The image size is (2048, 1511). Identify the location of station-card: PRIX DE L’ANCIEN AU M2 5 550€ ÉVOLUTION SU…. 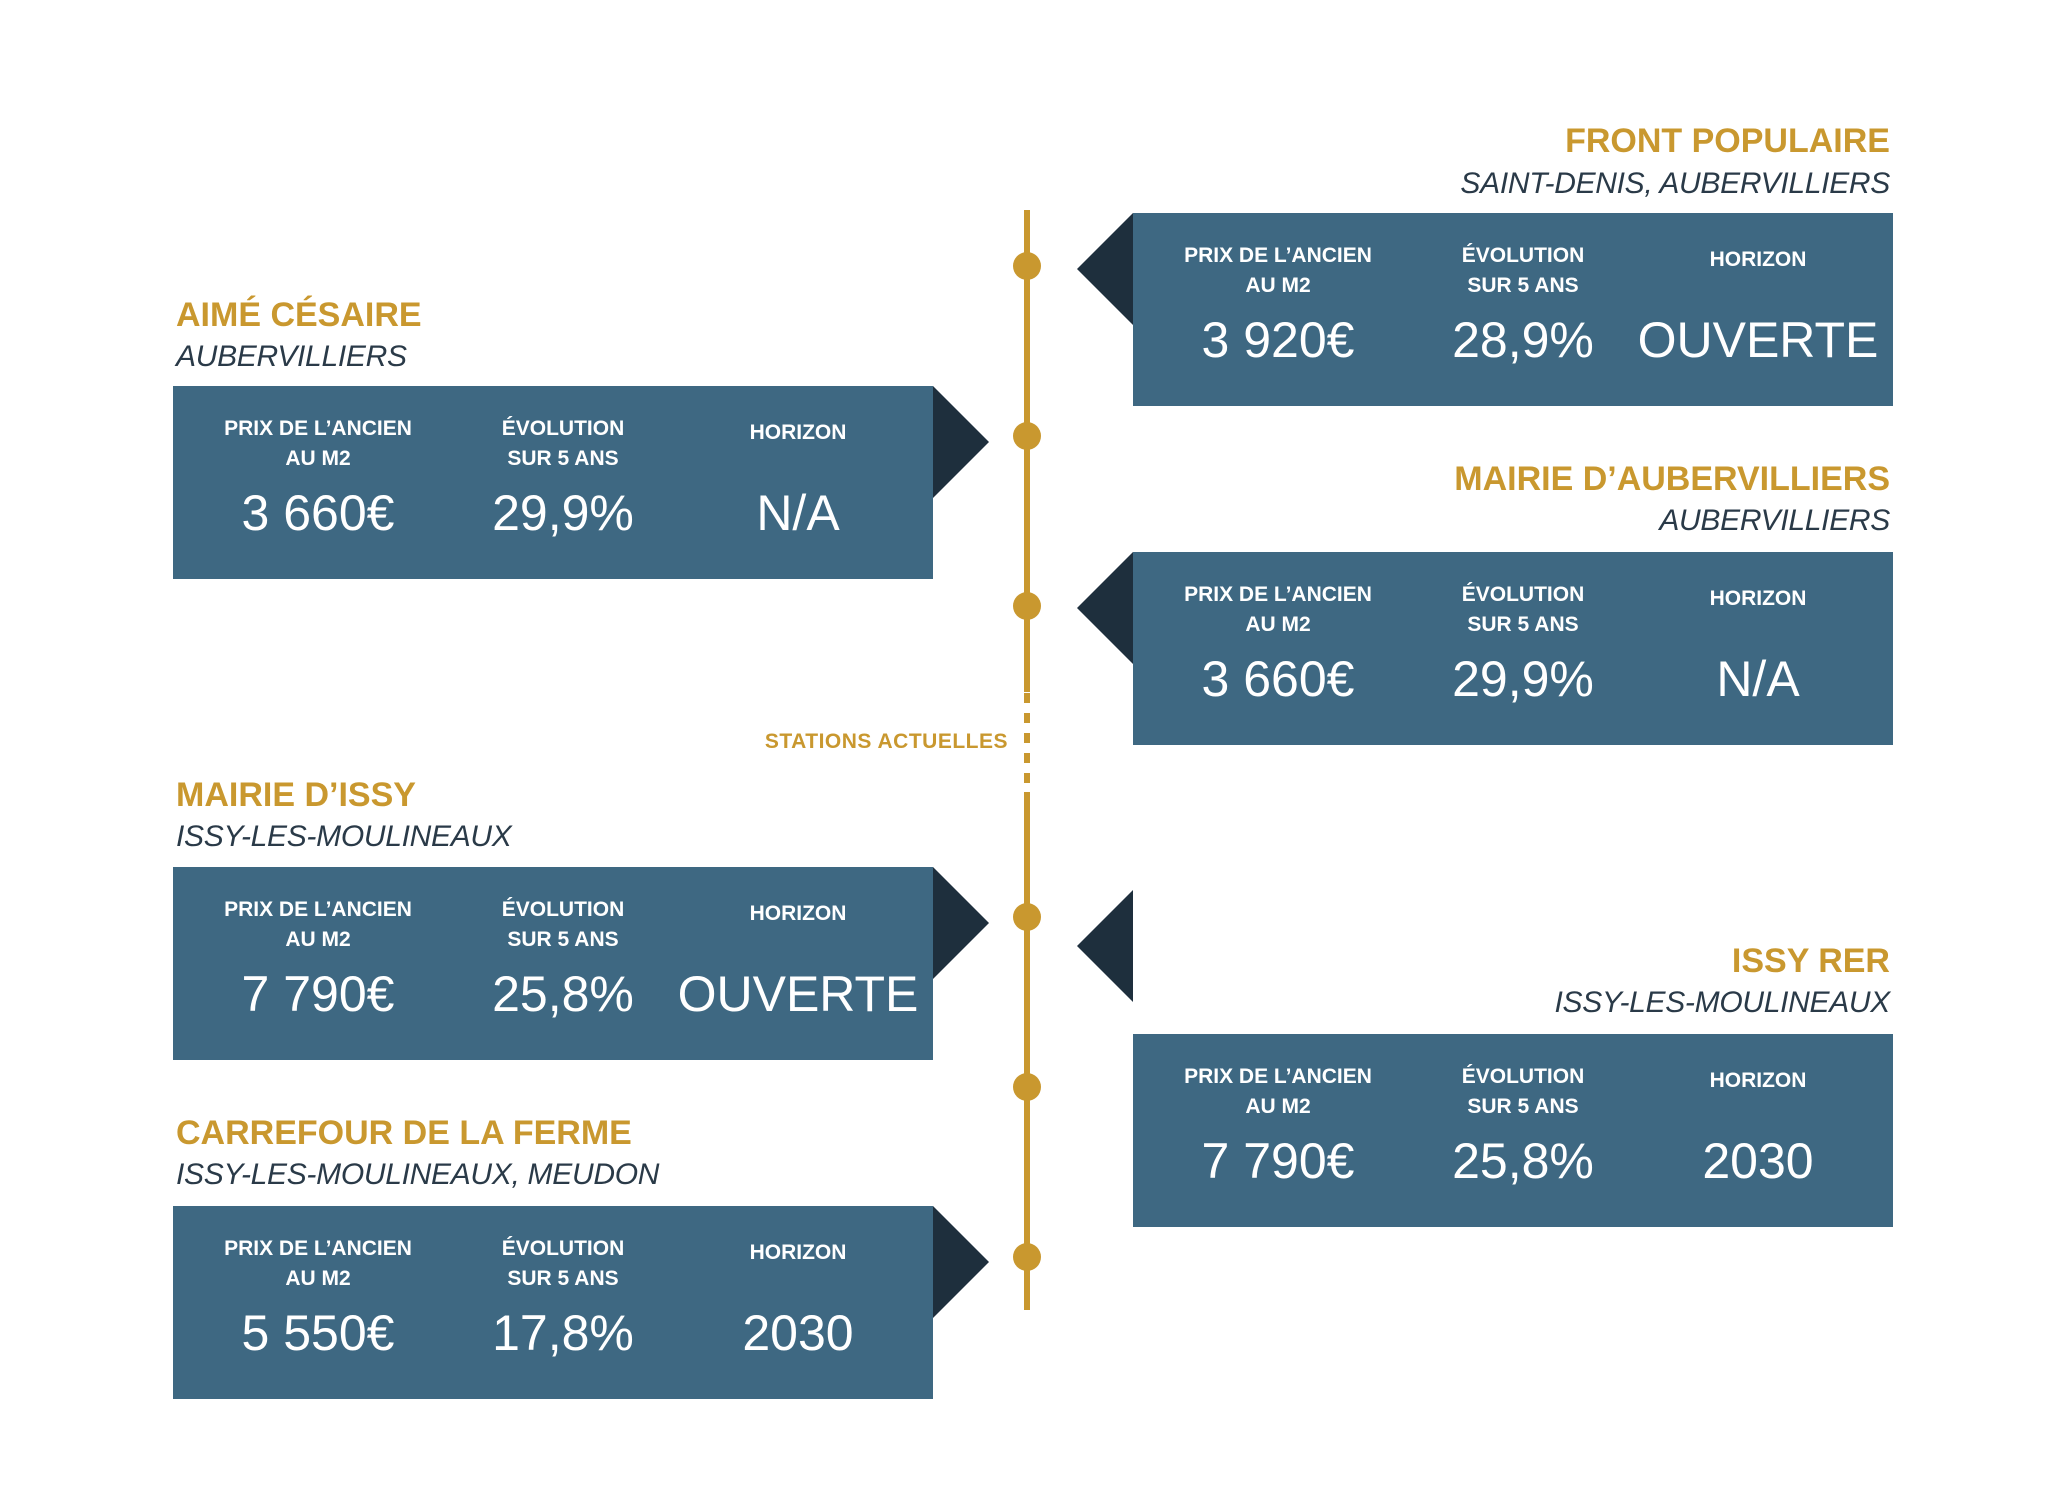
(553, 1302).